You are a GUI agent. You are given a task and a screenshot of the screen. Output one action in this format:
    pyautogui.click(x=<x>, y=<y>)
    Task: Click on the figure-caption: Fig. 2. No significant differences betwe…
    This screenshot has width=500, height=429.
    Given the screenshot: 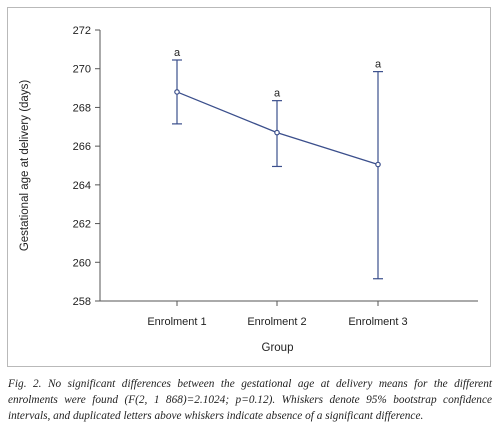 What is the action you would take?
    pyautogui.click(x=250, y=400)
    